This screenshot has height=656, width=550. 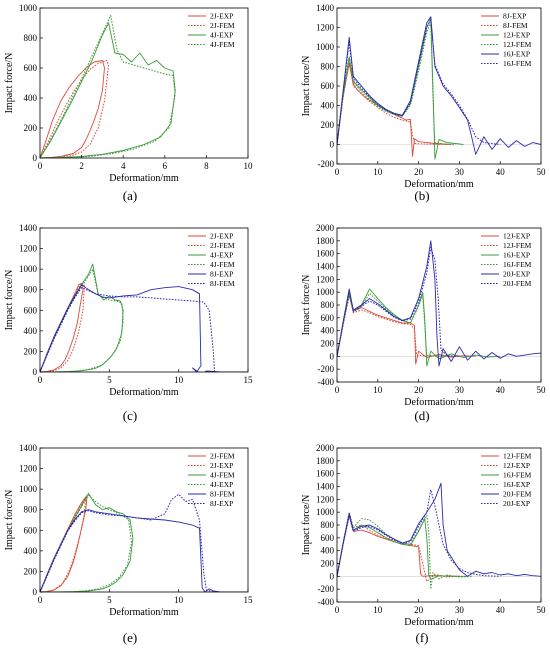 I want to click on legend-label-20J-FEM: 20J-FEM, so click(x=517, y=283).